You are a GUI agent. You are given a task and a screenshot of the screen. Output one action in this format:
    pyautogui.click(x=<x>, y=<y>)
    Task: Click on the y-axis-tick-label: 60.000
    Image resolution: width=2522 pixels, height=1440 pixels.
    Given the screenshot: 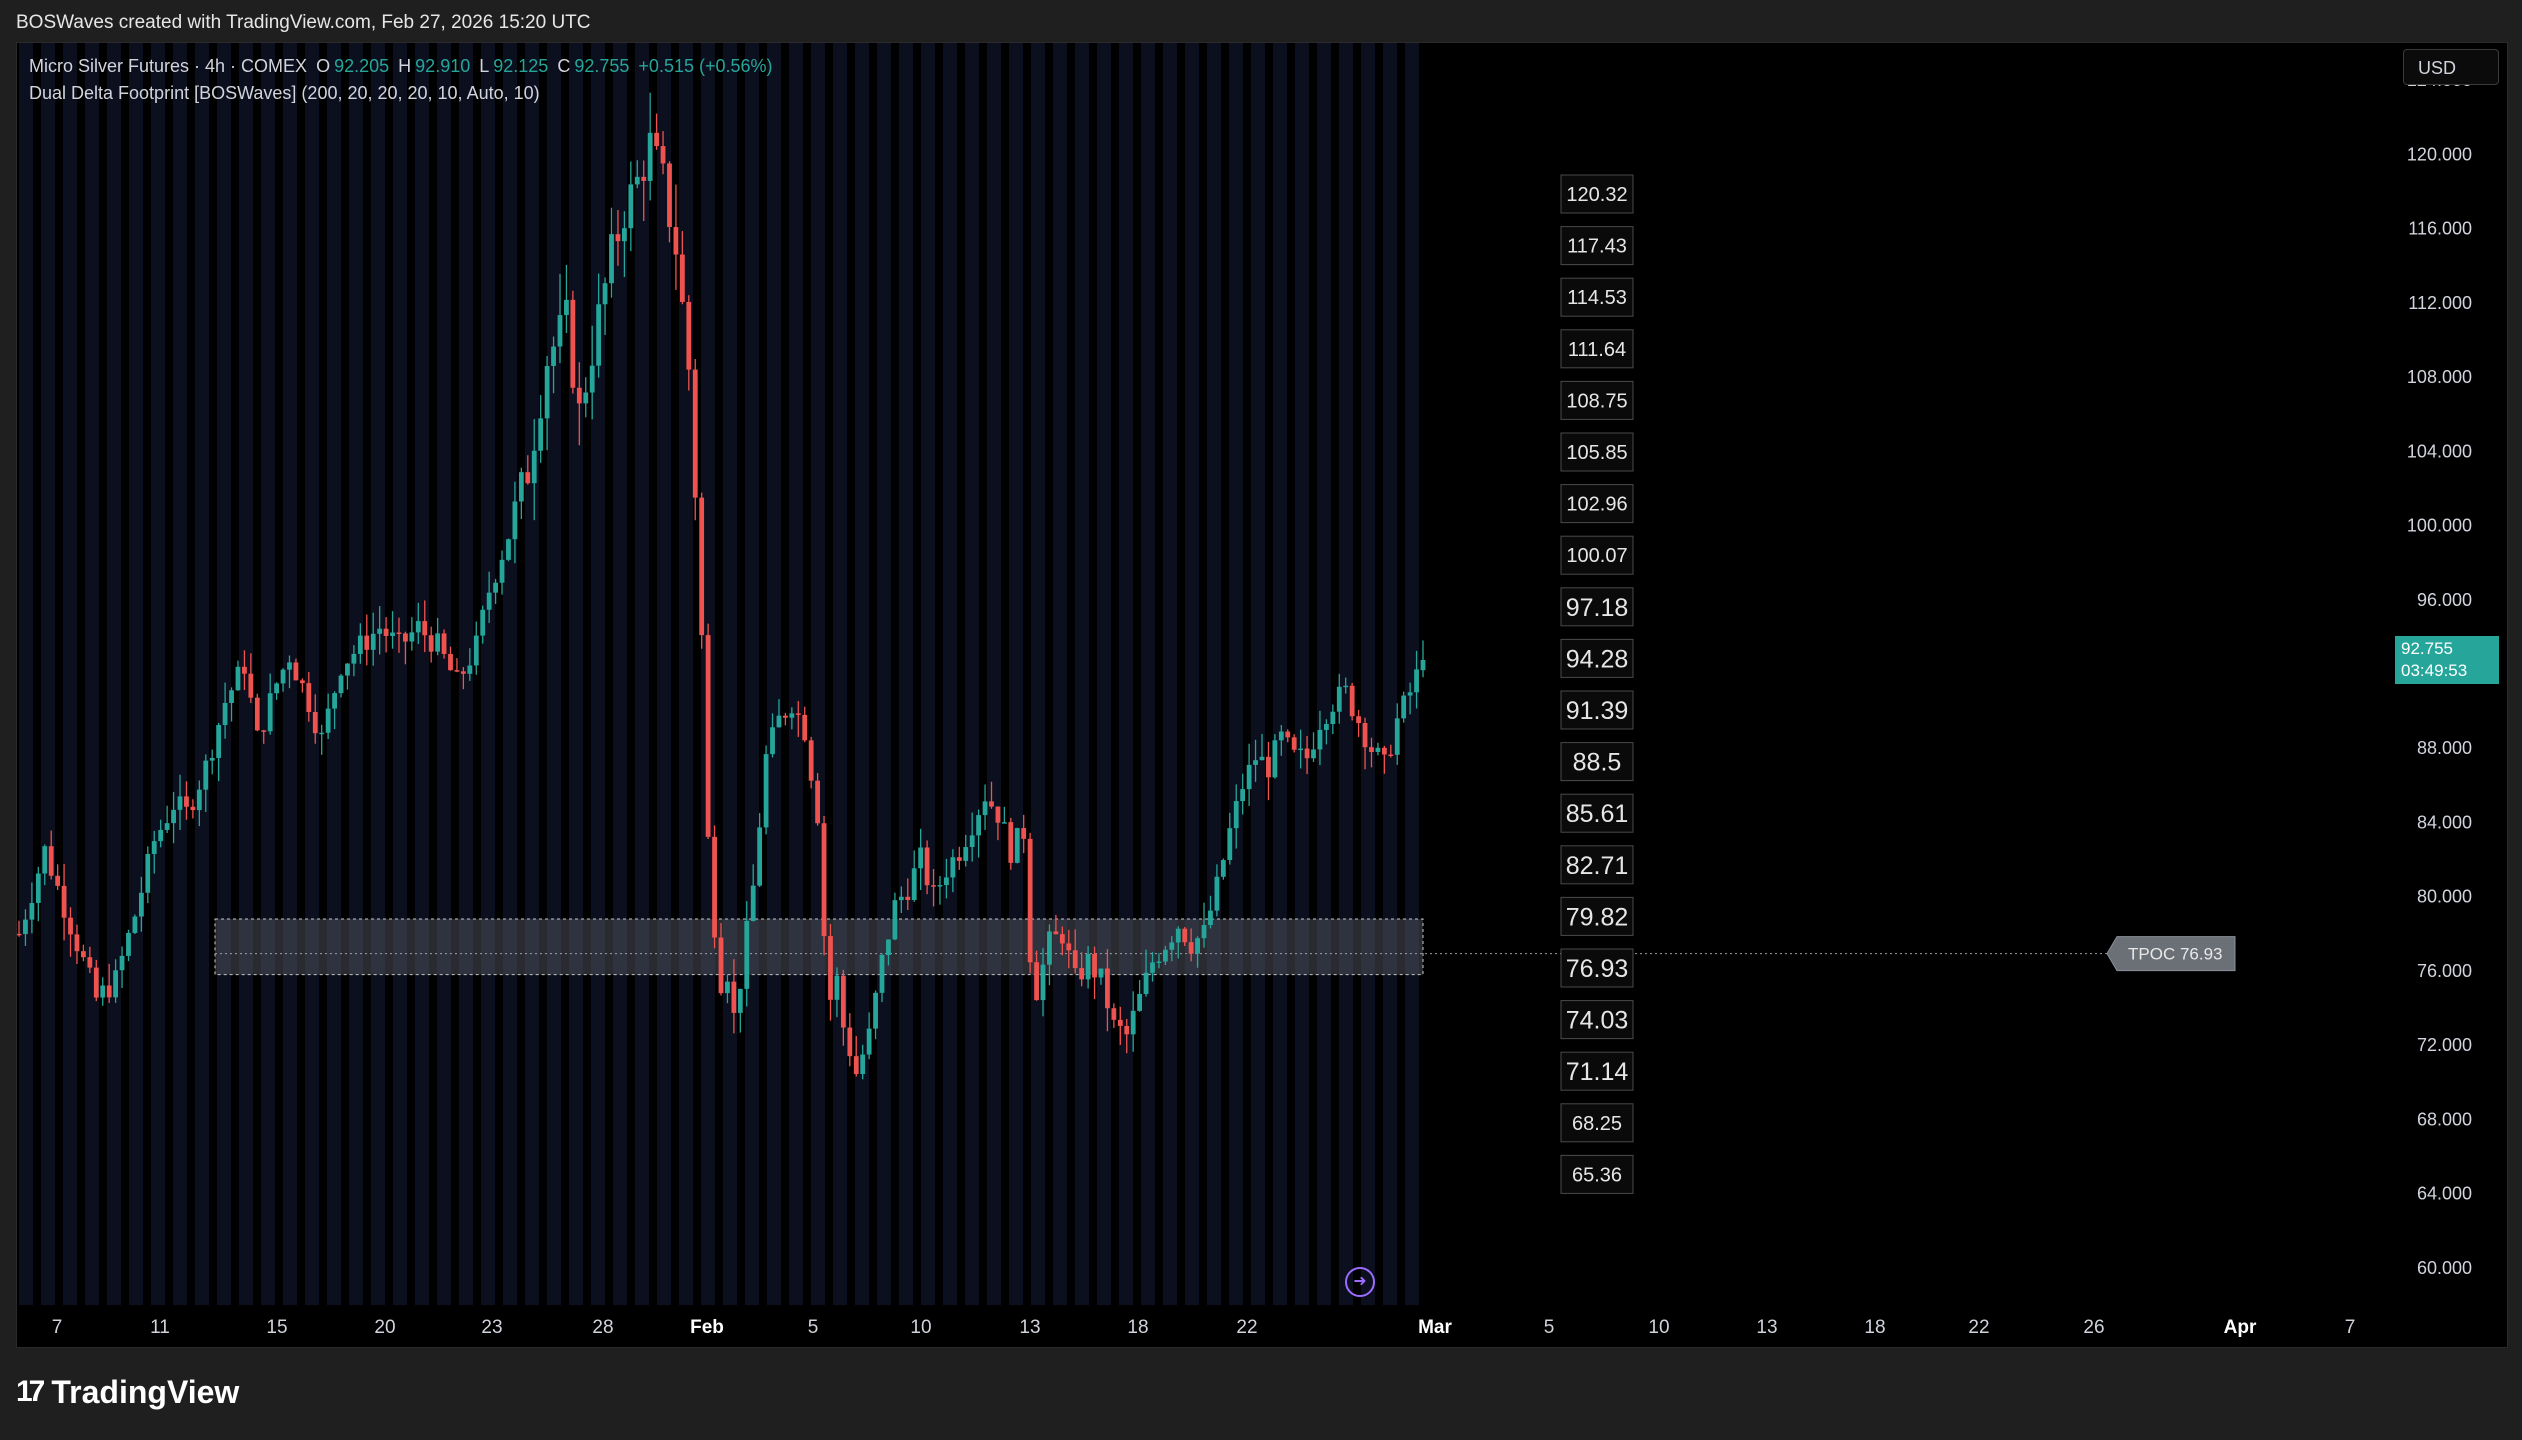 What is the action you would take?
    pyautogui.click(x=2444, y=1268)
    